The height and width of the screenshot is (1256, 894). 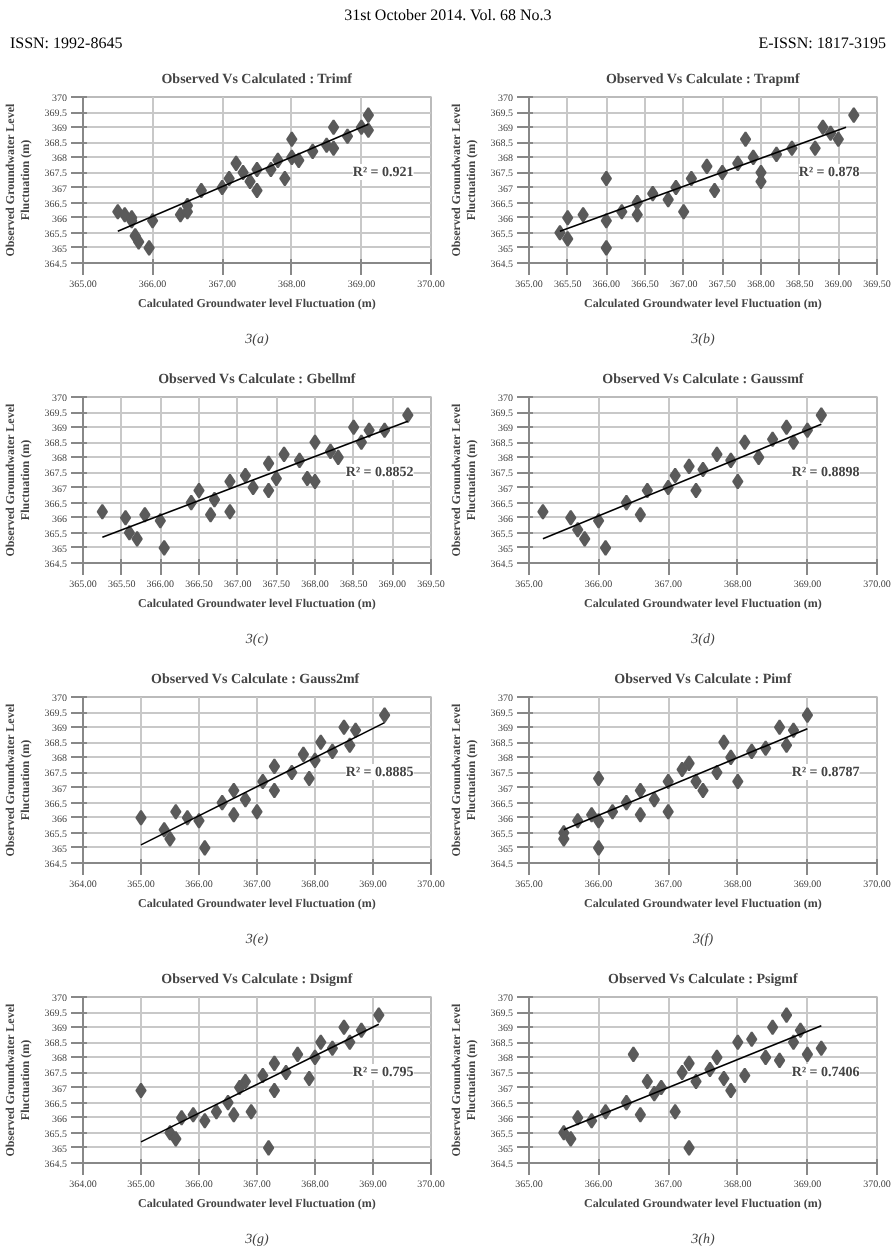 I want to click on text: E-ISSN: 1817-3195, so click(x=822, y=43).